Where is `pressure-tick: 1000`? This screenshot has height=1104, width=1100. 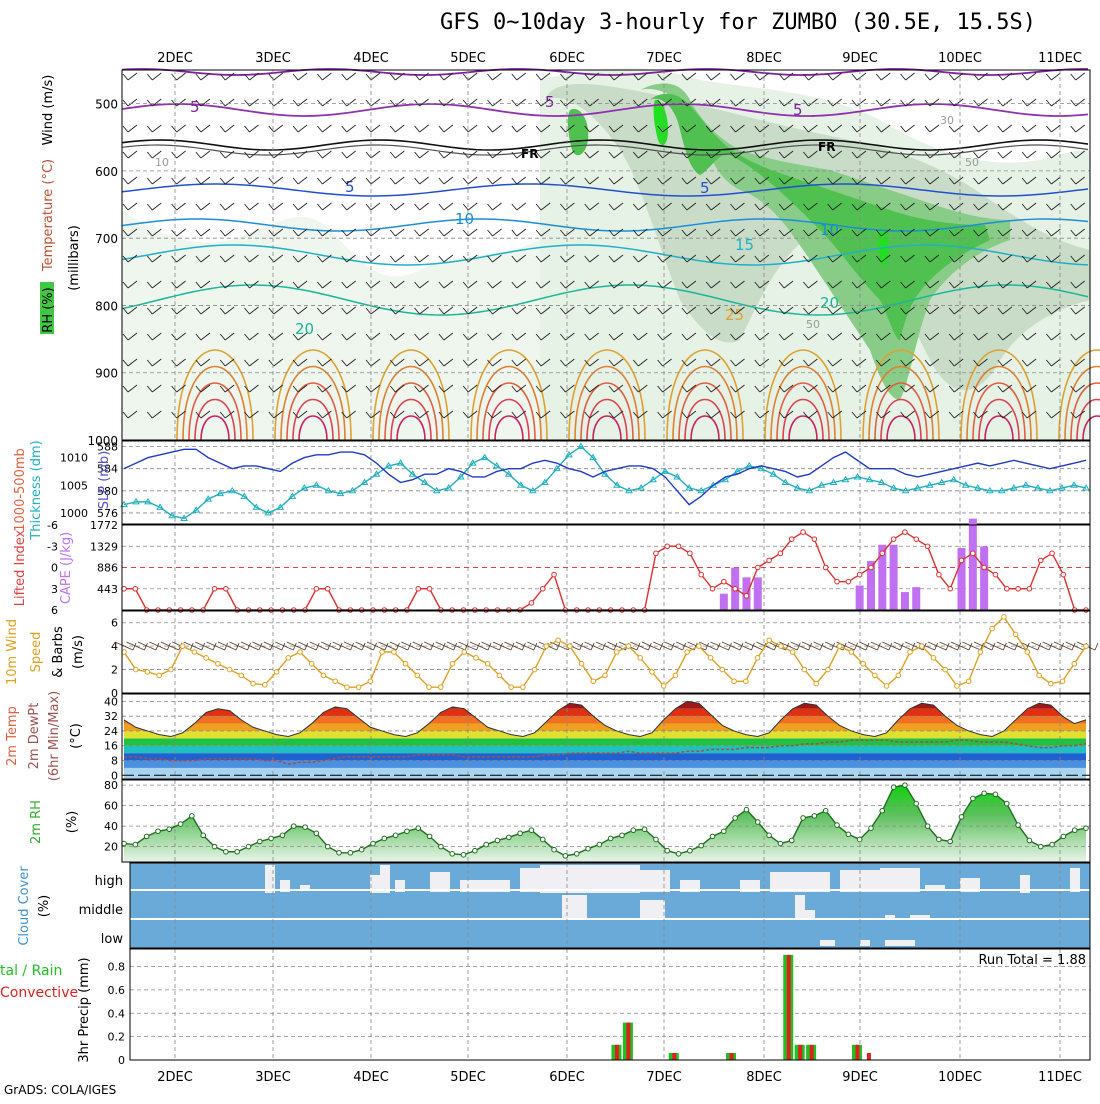
pressure-tick: 1000 is located at coordinates (102, 441).